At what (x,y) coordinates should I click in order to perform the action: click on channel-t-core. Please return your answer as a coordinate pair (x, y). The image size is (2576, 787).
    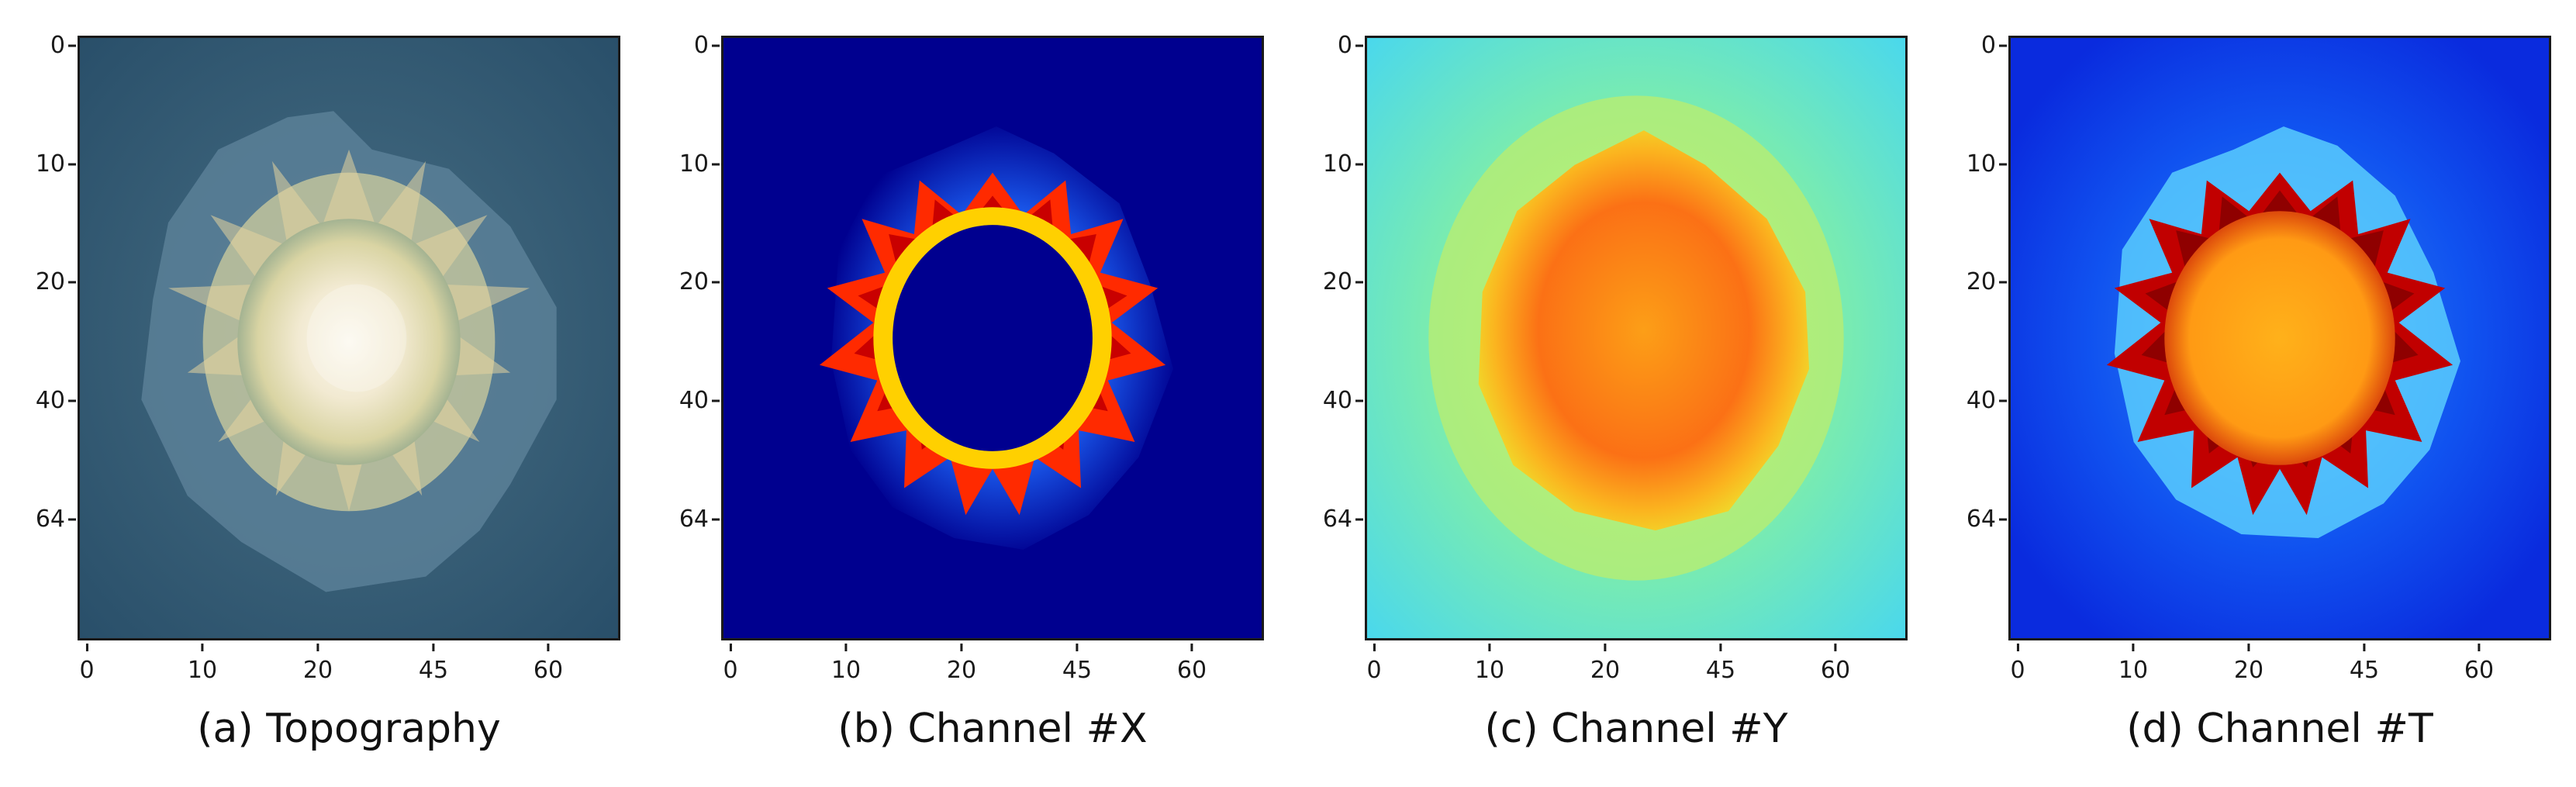
    Looking at the image, I should click on (2280, 338).